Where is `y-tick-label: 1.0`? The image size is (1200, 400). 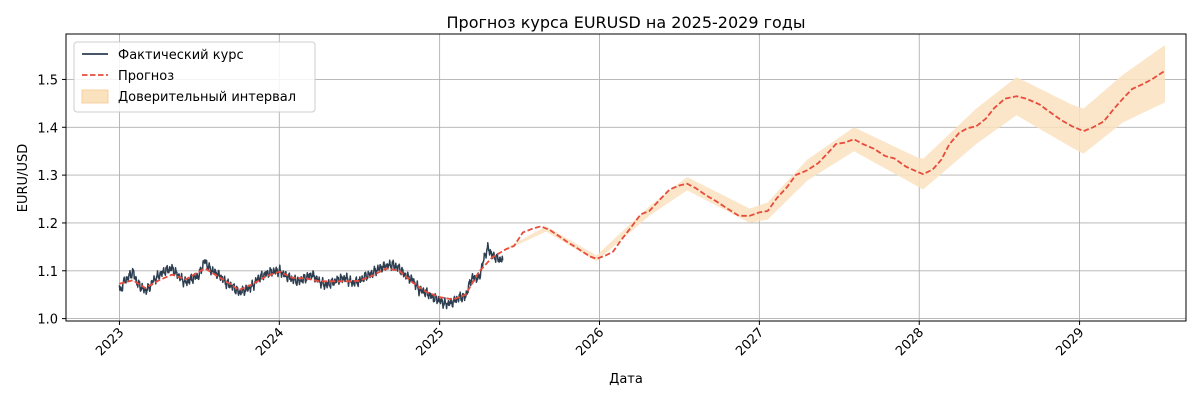
y-tick-label: 1.0 is located at coordinates (47, 320).